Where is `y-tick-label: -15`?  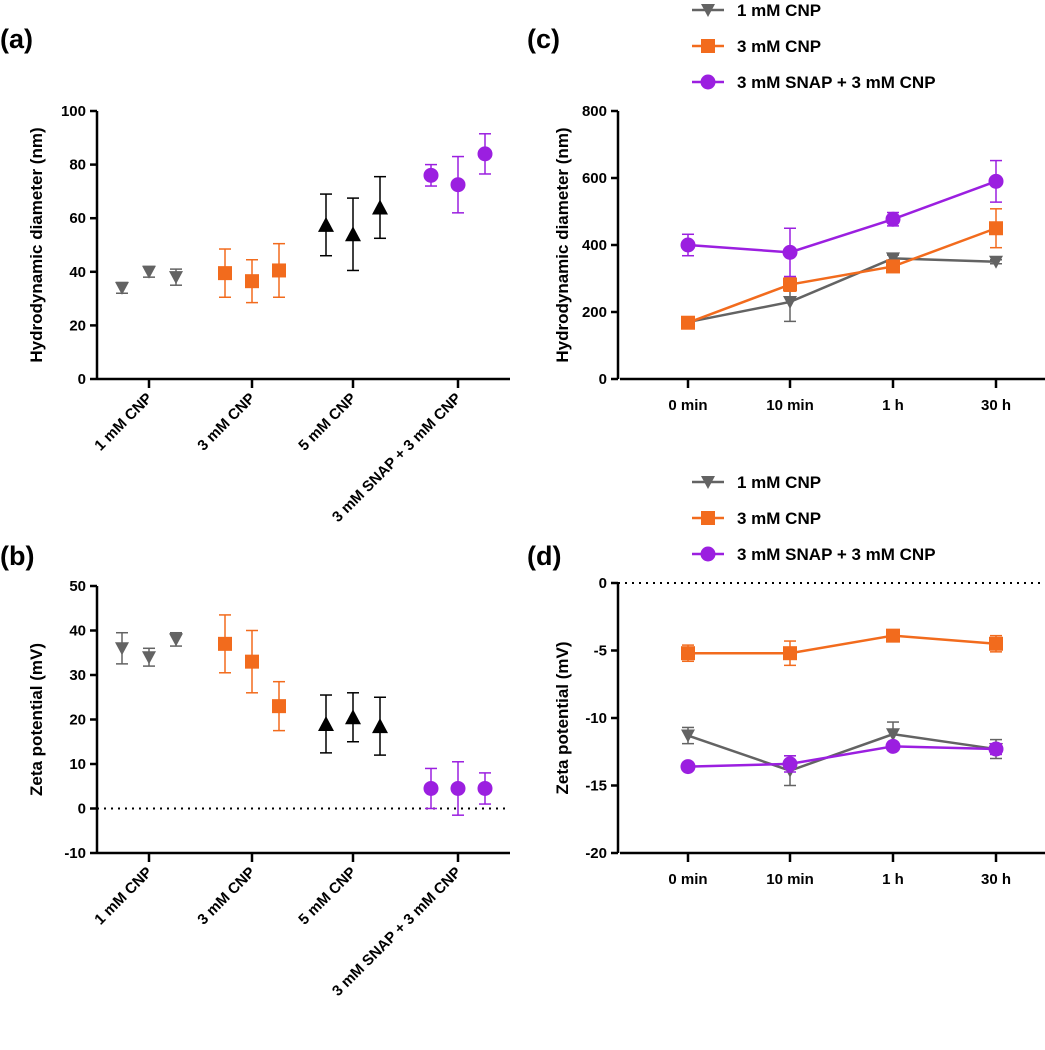 y-tick-label: -15 is located at coordinates (596, 786).